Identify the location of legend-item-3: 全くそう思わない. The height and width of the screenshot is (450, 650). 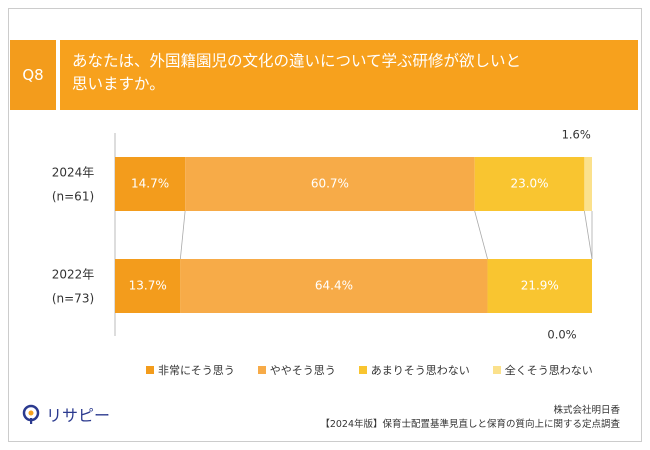
(542, 370).